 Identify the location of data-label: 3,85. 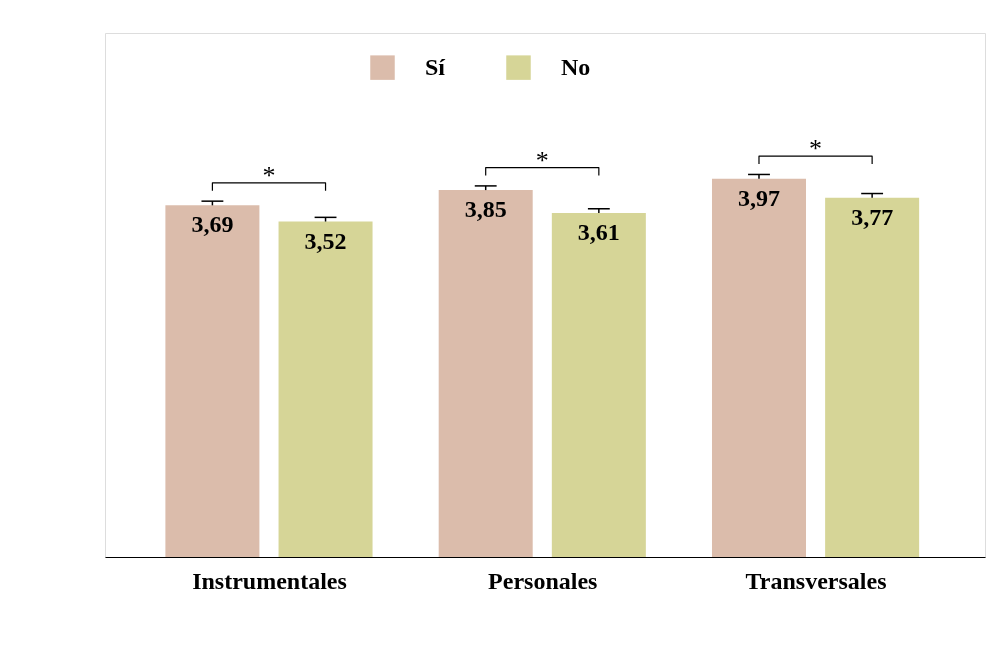
(485, 209).